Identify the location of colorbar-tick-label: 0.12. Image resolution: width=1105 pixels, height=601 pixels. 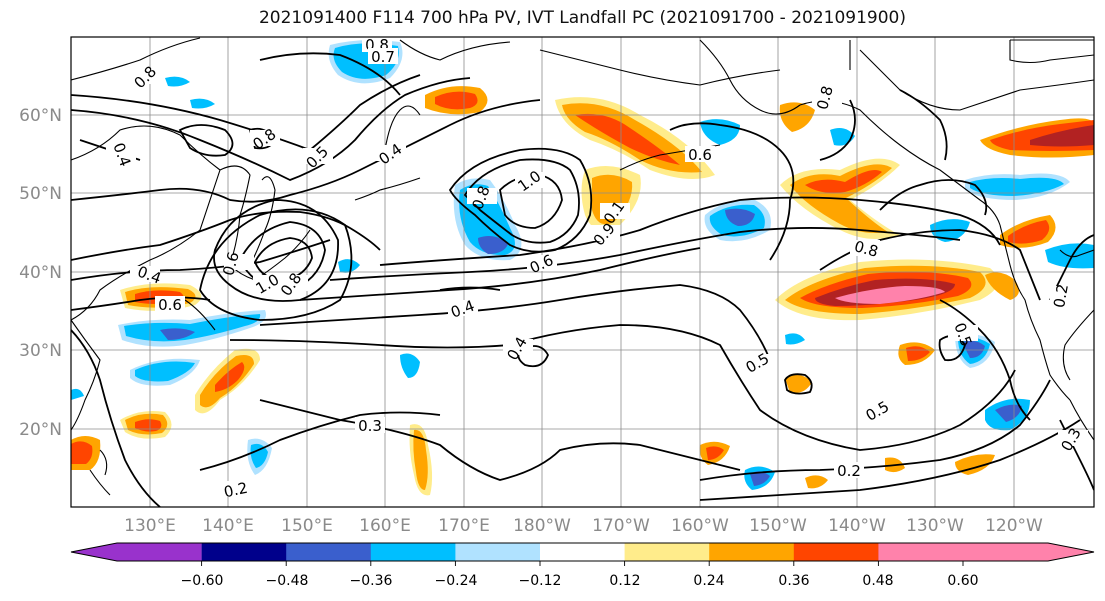
(624, 581).